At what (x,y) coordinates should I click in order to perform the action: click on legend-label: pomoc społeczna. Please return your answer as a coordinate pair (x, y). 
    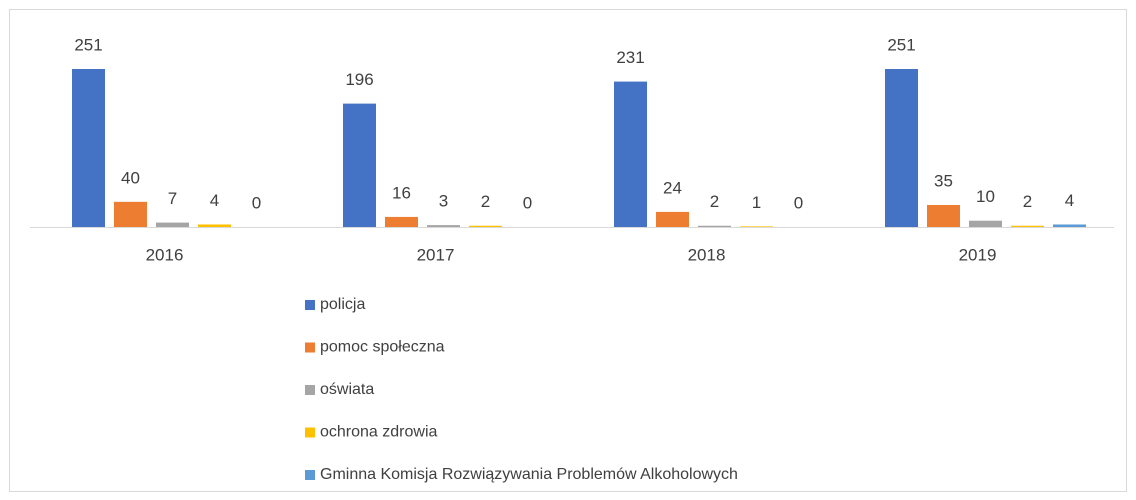
    Looking at the image, I should click on (382, 347).